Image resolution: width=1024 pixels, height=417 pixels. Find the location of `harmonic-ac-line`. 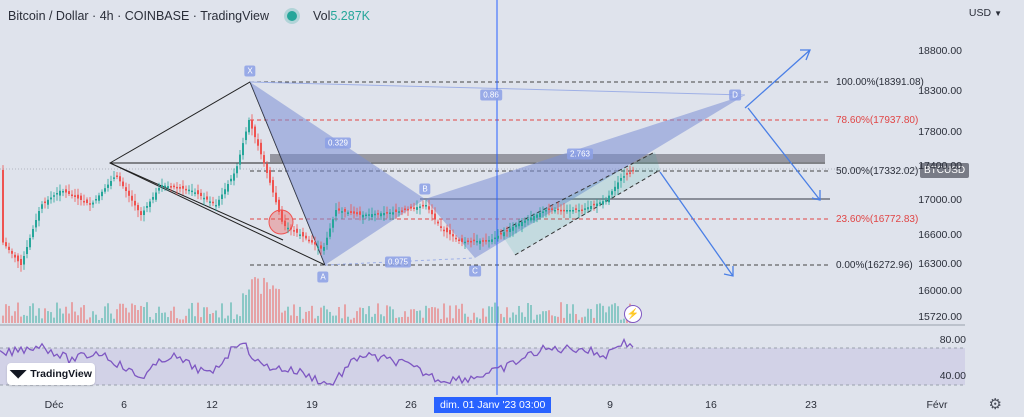

harmonic-ac-line is located at coordinates (400, 261).